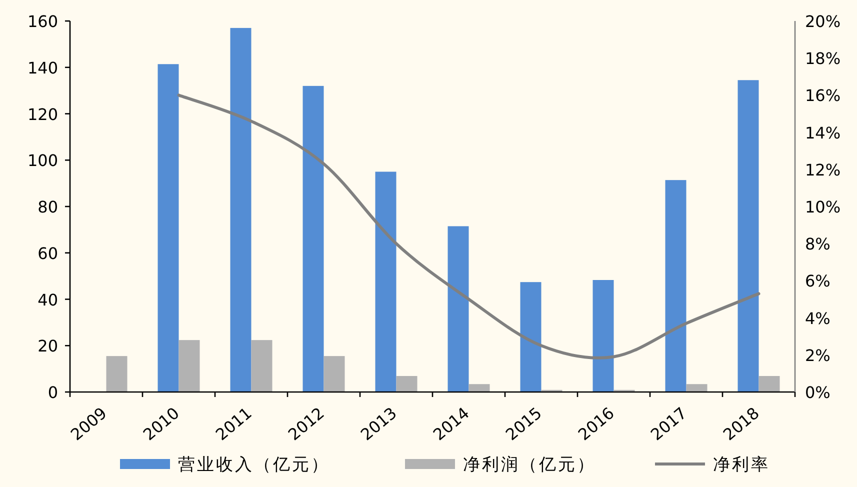 Image resolution: width=857 pixels, height=487 pixels. What do you see at coordinates (817, 244) in the screenshot?
I see `y2-tick-label: 8%` at bounding box center [817, 244].